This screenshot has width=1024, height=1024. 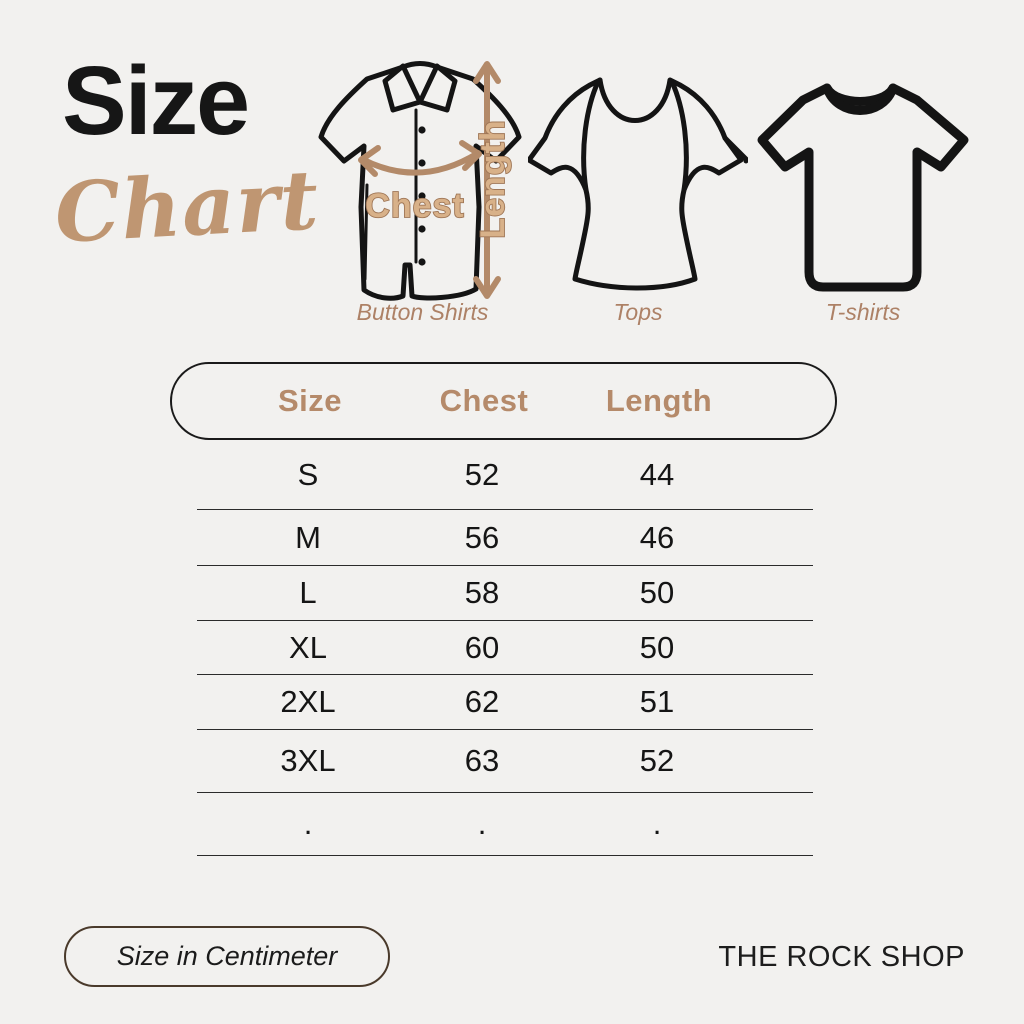 I want to click on unit-badge-label: Size in Centimeter, so click(x=227, y=956).